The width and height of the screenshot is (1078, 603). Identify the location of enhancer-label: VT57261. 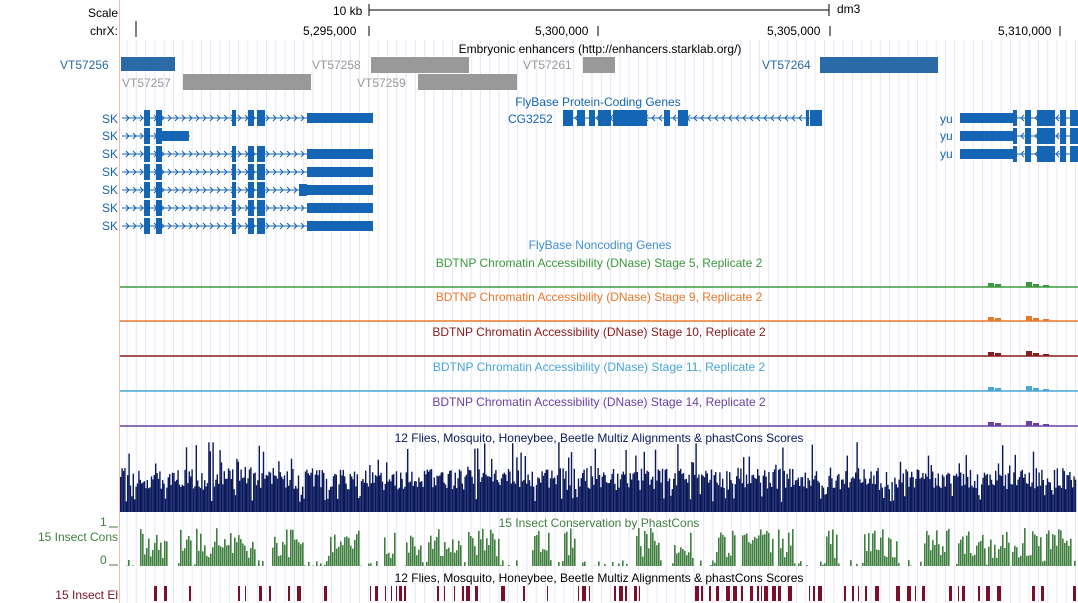
(547, 65).